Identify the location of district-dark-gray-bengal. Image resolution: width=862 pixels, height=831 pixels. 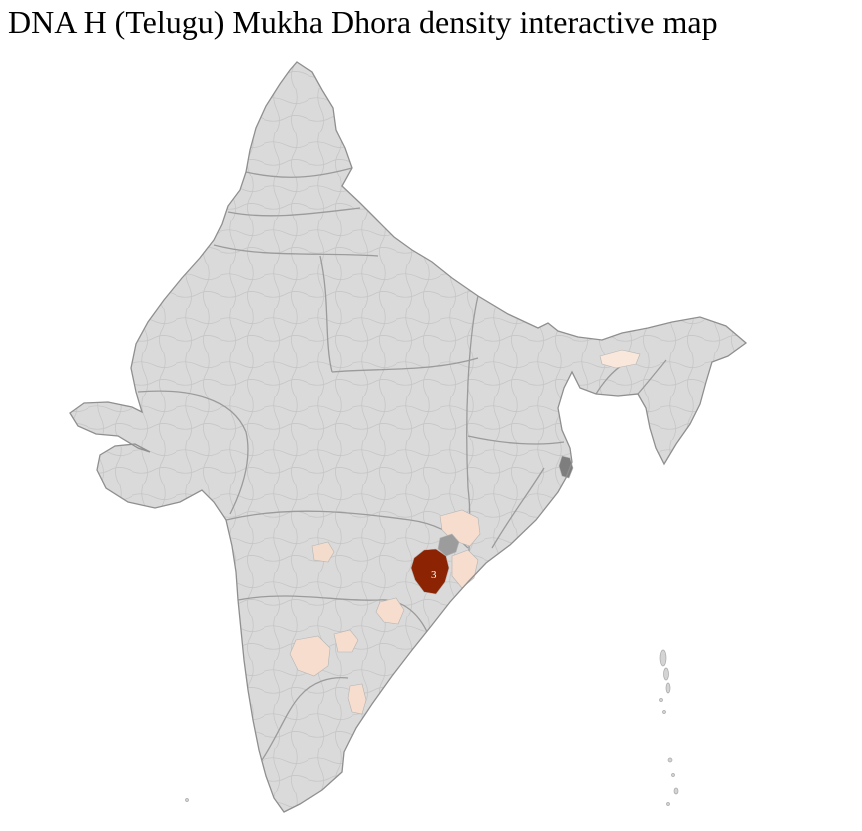
(566, 467).